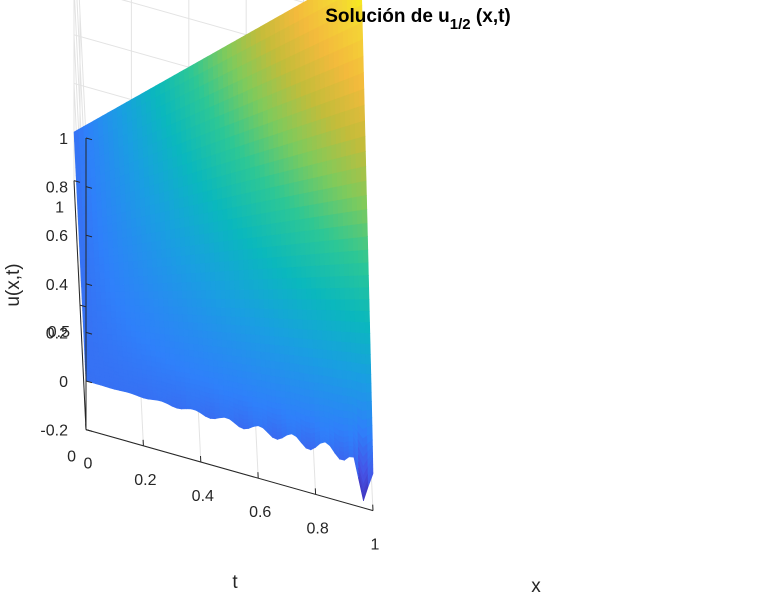 Image resolution: width=778 pixels, height=600 pixels. Describe the element at coordinates (63, 139) in the screenshot. I see `z-tick-label: 1` at that location.